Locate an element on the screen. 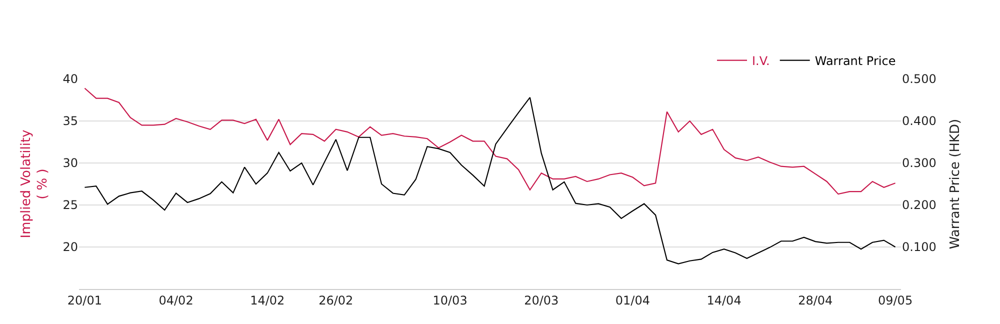 The image size is (1000, 324). y2-tick-label: 0.500 is located at coordinates (919, 79).